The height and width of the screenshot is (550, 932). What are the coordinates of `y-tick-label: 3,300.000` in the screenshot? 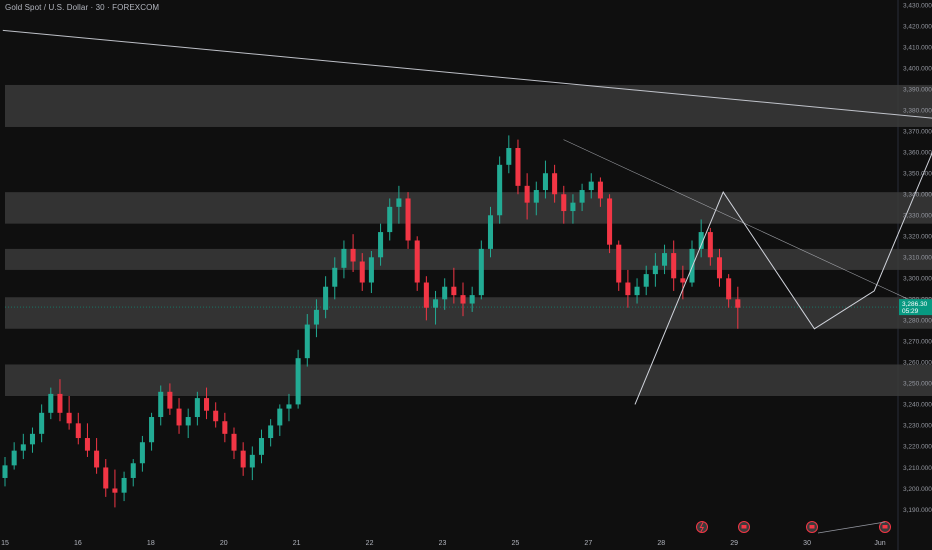 It's located at (917, 279).